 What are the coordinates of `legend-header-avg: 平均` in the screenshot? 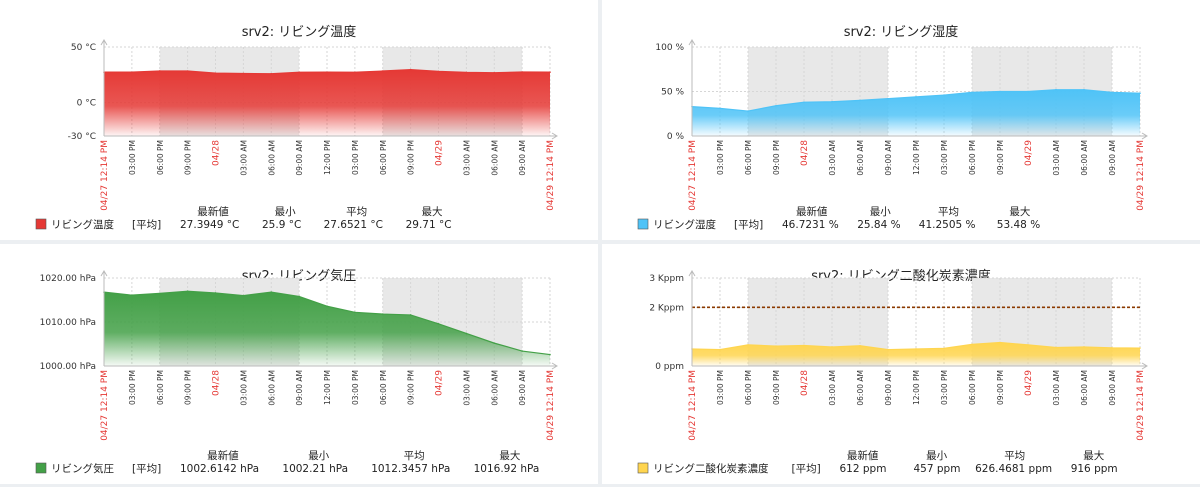 It's located at (1014, 456).